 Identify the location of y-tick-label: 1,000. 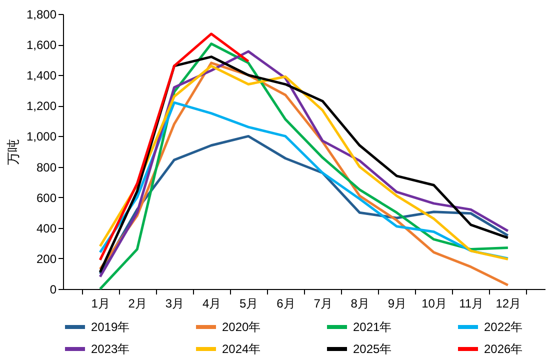
(41, 137).